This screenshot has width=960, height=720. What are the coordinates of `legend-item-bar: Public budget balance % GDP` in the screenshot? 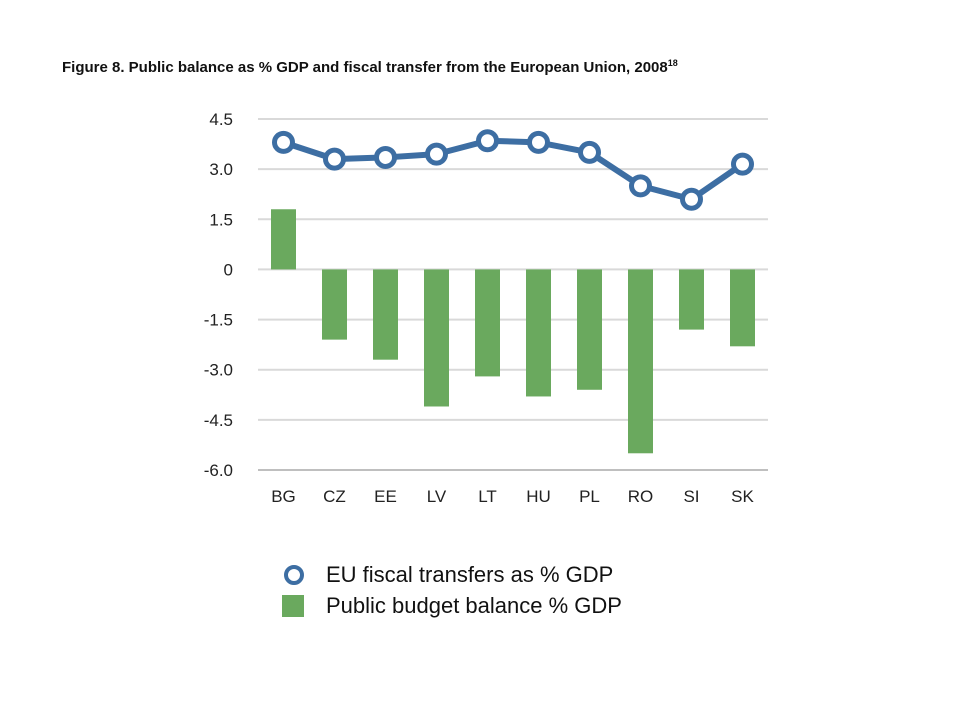 It's located at (452, 606).